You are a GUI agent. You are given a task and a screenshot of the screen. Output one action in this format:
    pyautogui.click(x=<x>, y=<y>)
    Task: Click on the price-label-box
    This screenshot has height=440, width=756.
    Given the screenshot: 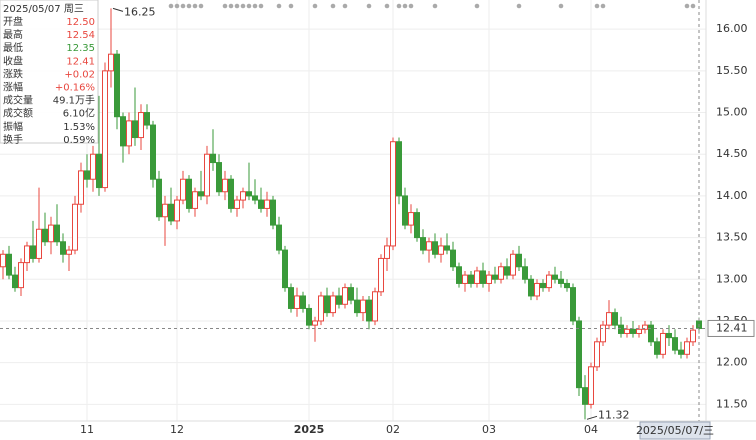 What is the action you would take?
    pyautogui.click(x=731, y=328)
    